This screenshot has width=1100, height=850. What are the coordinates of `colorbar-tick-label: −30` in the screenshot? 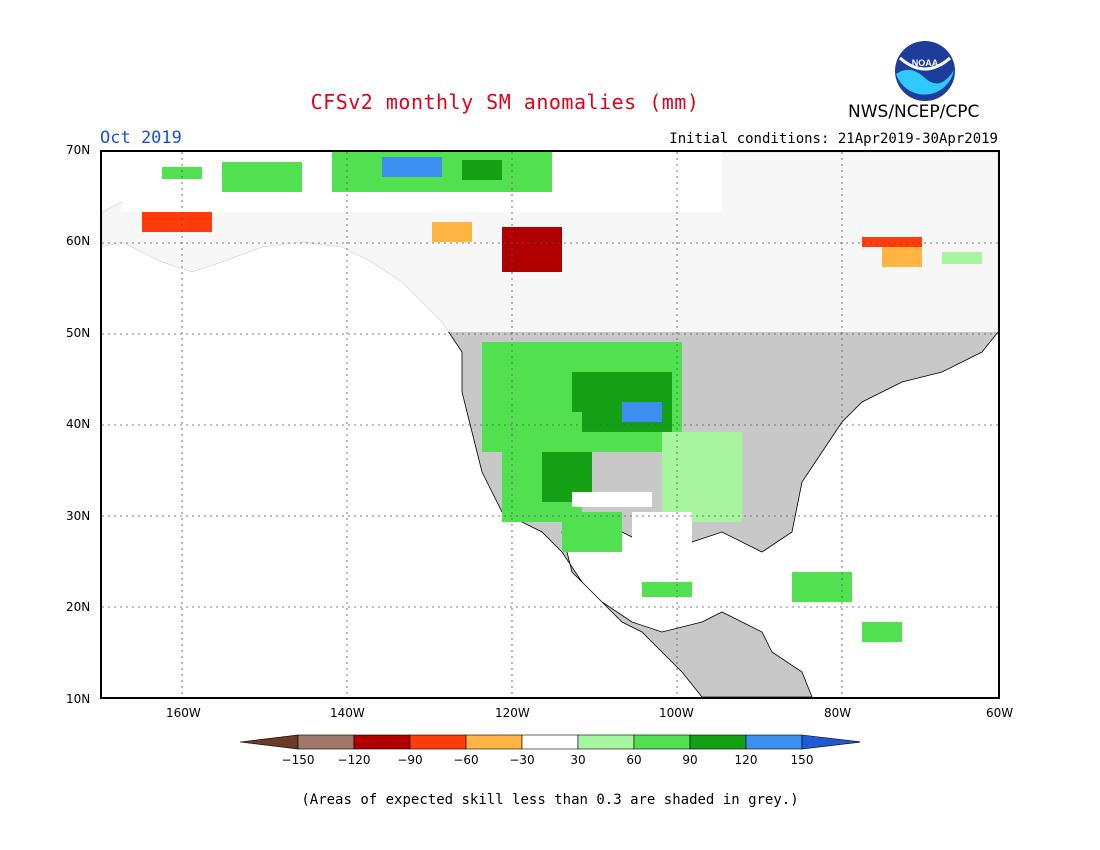 It's located at (521, 760).